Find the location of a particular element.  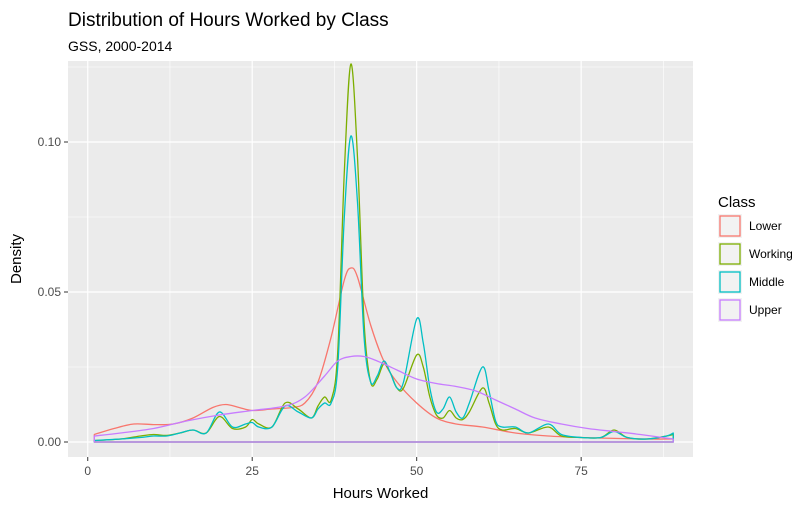

y-axis-ticks: 0.00 0.05 0.10 is located at coordinates (53, 292).